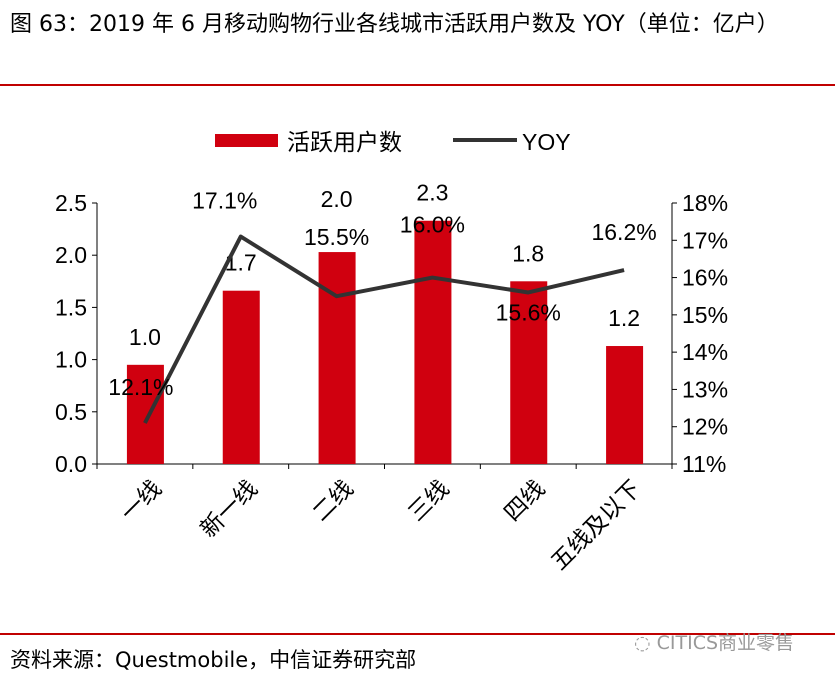 This screenshot has width=835, height=679. I want to click on yoy-data-label: 15.5%, so click(336, 237).